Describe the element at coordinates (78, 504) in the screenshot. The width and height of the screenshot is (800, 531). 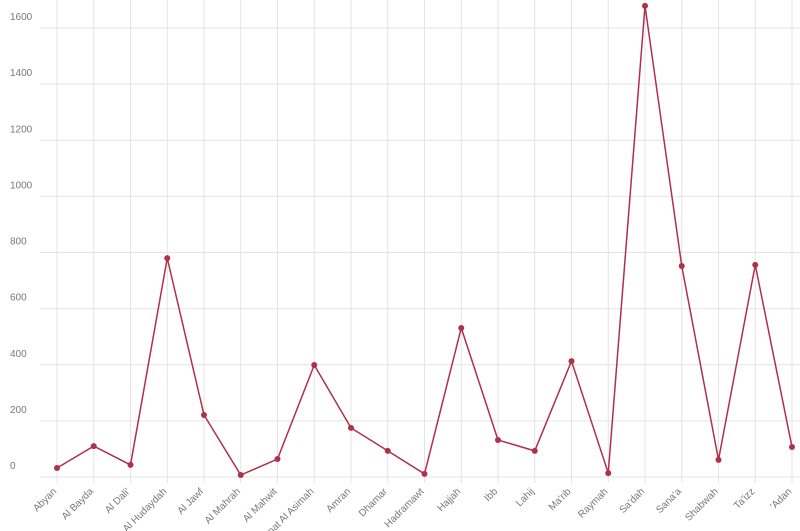
I see `x-tick-label: Al Bayda` at that location.